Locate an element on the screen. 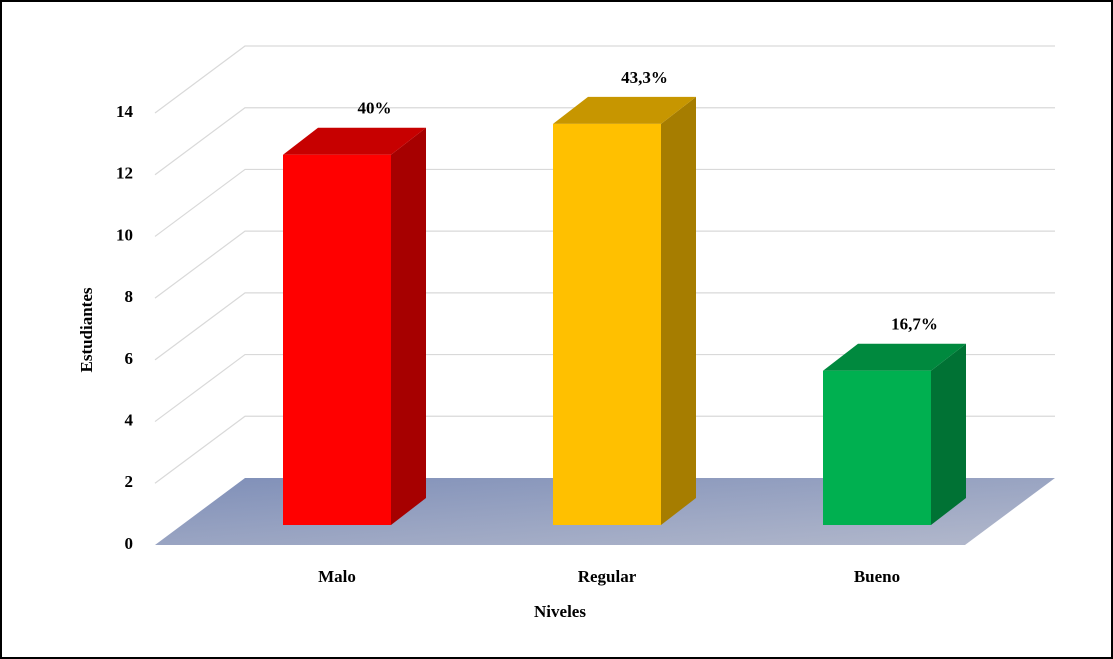 The height and width of the screenshot is (659, 1113). x-axis-title: Niveles is located at coordinates (560, 611).